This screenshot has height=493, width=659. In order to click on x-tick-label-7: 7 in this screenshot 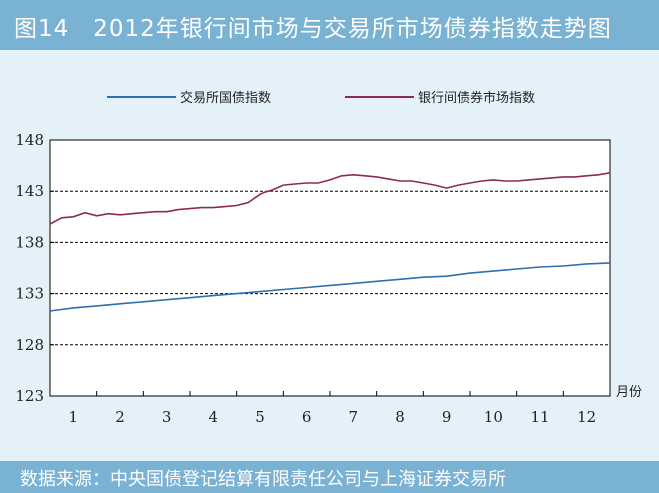, I will do `click(354, 417)`.